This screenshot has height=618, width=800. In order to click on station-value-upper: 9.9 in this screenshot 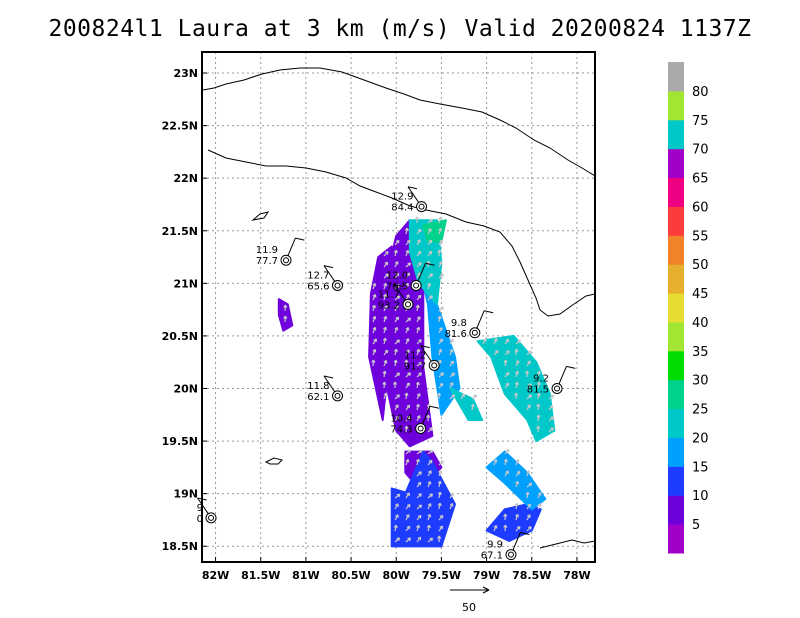, I will do `click(495, 545)`.